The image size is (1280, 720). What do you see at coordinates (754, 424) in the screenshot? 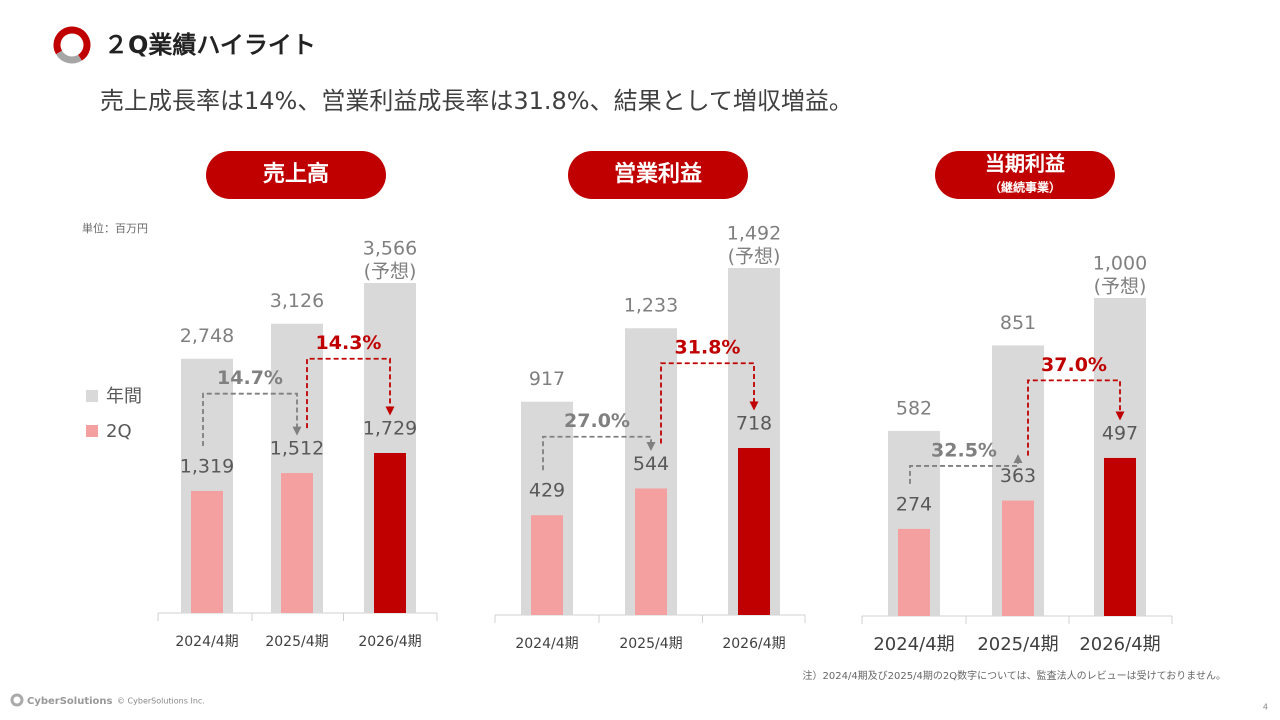
I see `q2-value-label: 718` at bounding box center [754, 424].